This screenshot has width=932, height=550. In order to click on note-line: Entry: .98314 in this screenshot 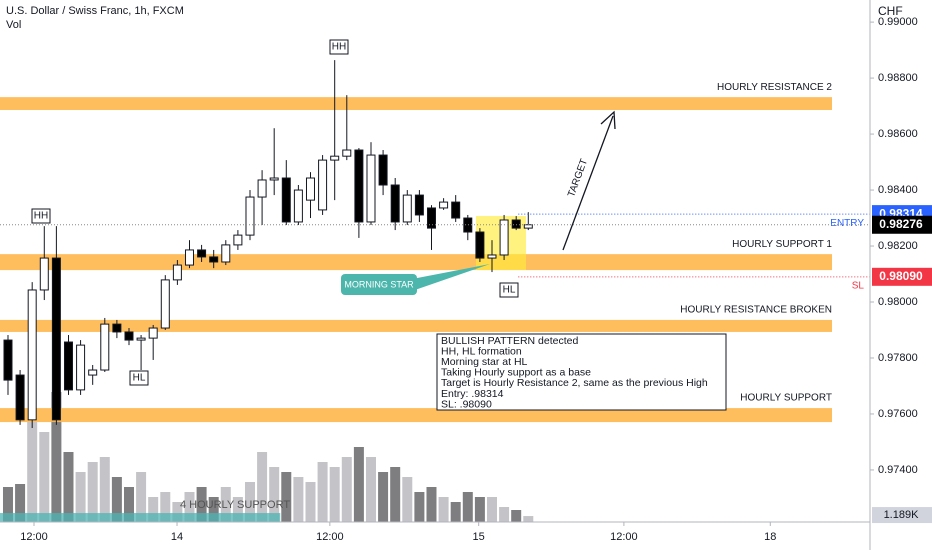, I will do `click(472, 394)`.